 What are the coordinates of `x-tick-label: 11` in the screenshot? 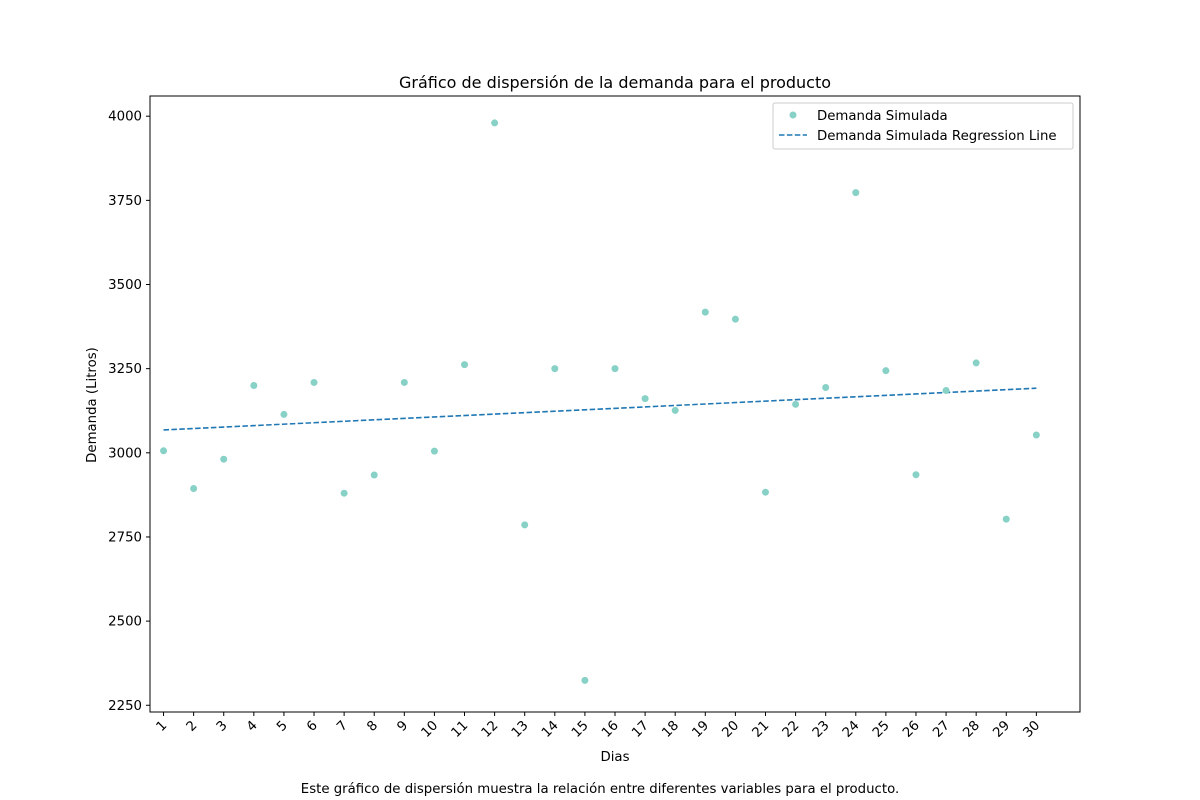 It's located at (460, 729).